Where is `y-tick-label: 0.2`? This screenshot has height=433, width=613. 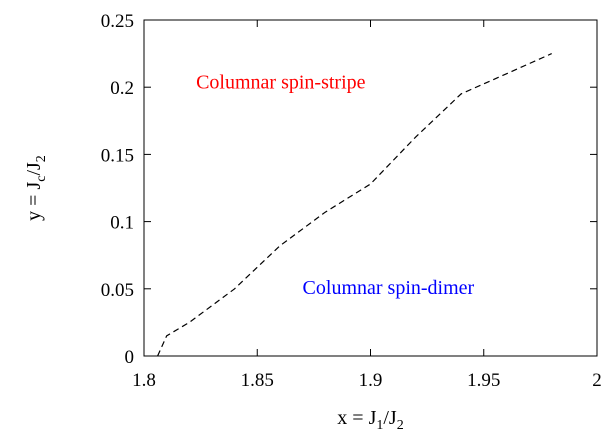 y-tick-label: 0.2 is located at coordinates (122, 88).